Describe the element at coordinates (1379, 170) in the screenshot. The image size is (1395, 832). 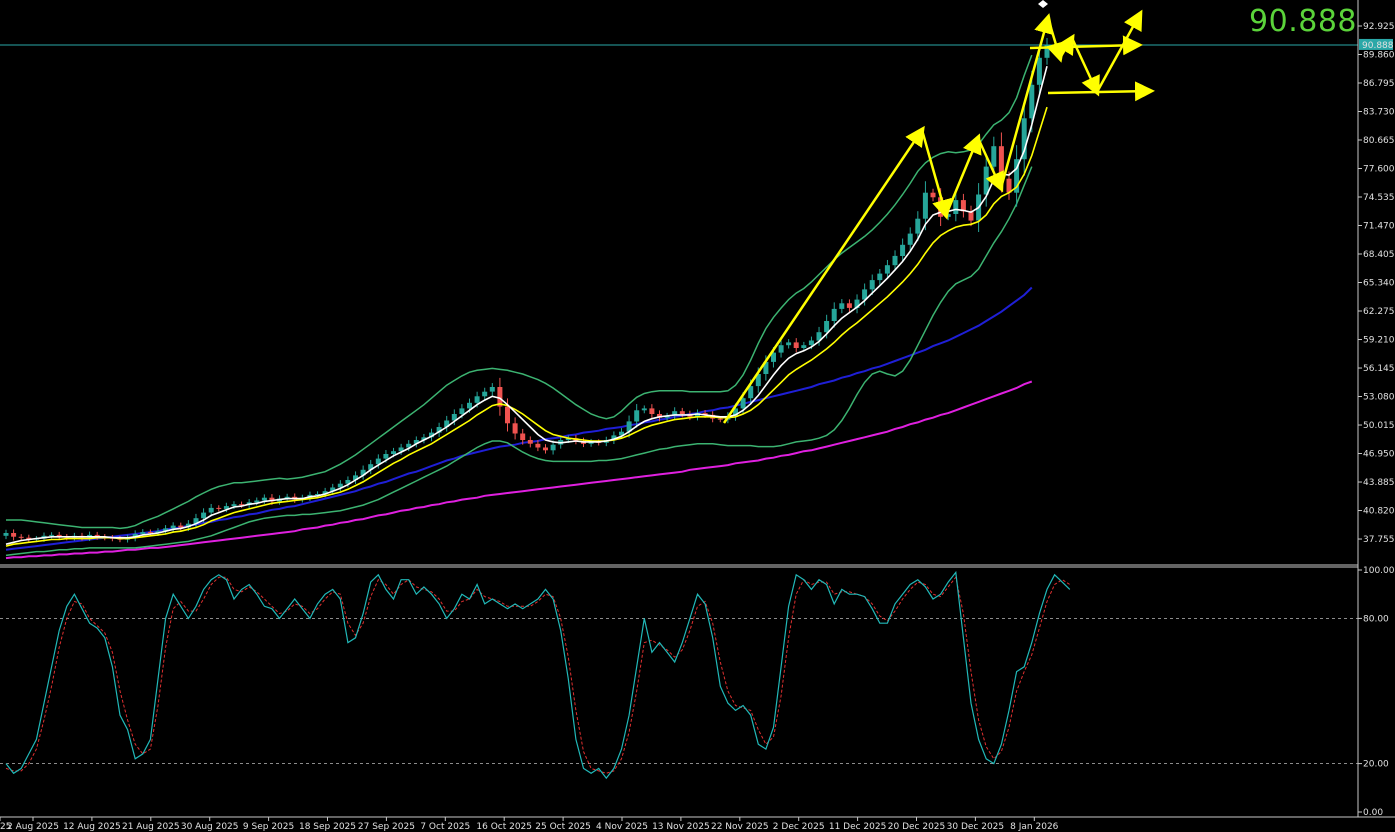
I see `y-tick-label: 77.600` at that location.